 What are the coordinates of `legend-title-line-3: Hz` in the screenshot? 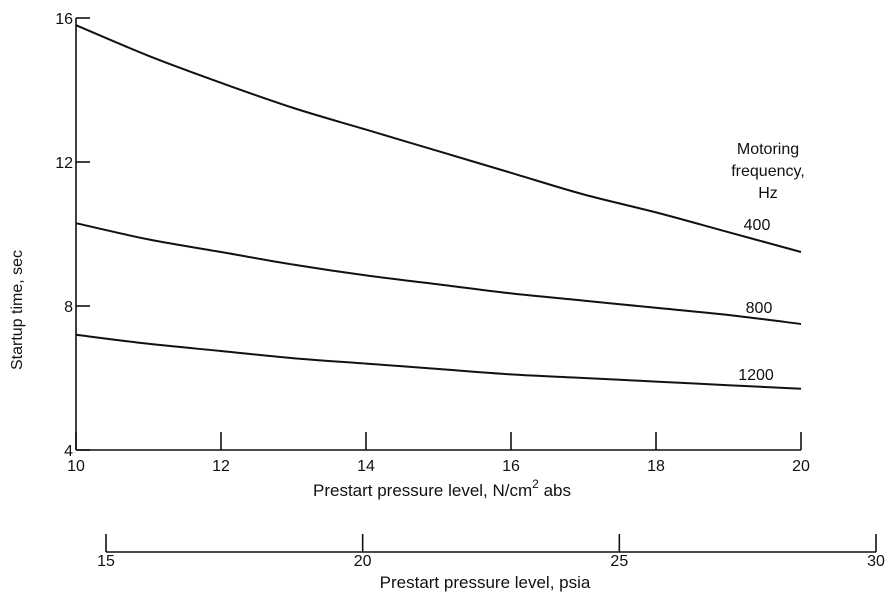 It's located at (768, 193).